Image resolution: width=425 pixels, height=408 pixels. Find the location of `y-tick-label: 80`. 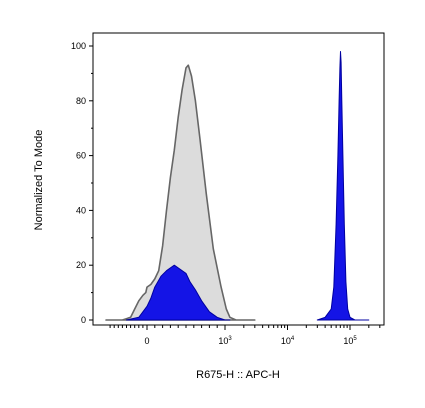

y-tick-label: 80 is located at coordinates (81, 101).